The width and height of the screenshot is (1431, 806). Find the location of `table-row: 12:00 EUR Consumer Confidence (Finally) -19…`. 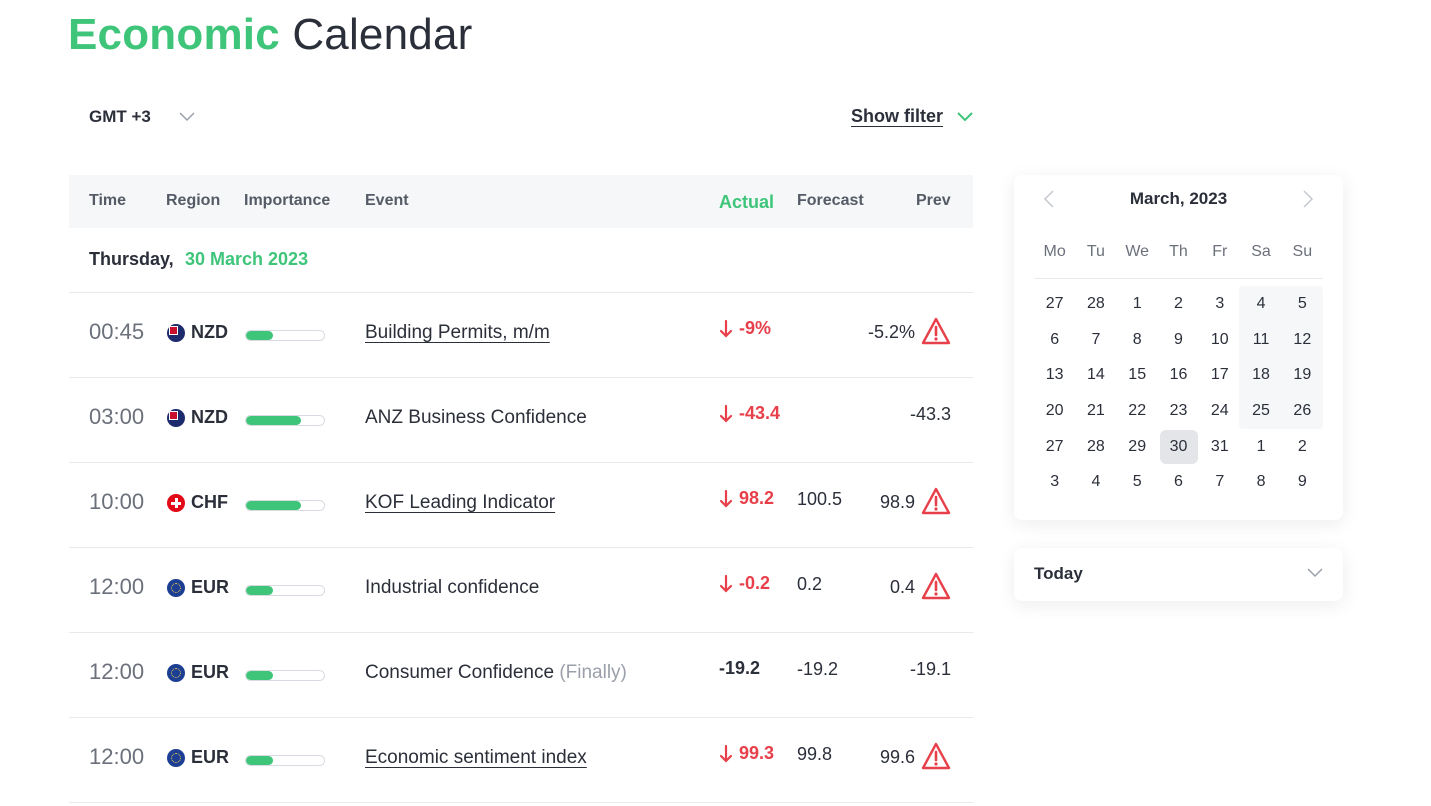

table-row: 12:00 EUR Consumer Confidence (Finally) -19… is located at coordinates (521, 675).